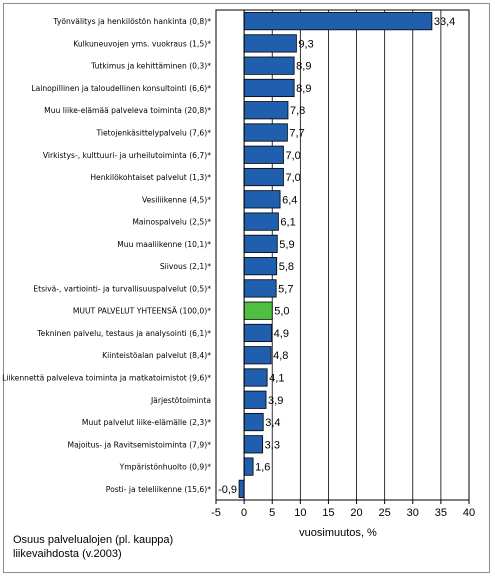 The width and height of the screenshot is (495, 578). I want to click on category-label: Tietojenkäsittelypalvelu (7,6)*, so click(153, 133).